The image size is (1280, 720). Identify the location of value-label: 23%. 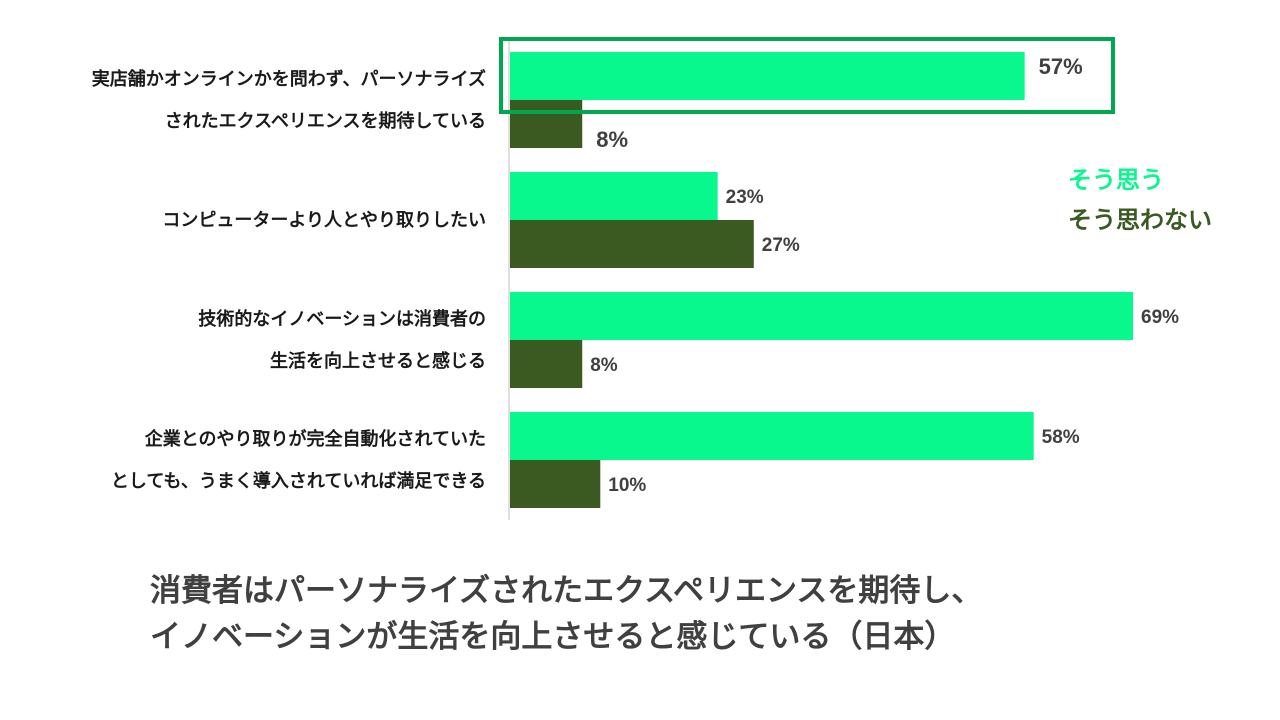
(745, 197).